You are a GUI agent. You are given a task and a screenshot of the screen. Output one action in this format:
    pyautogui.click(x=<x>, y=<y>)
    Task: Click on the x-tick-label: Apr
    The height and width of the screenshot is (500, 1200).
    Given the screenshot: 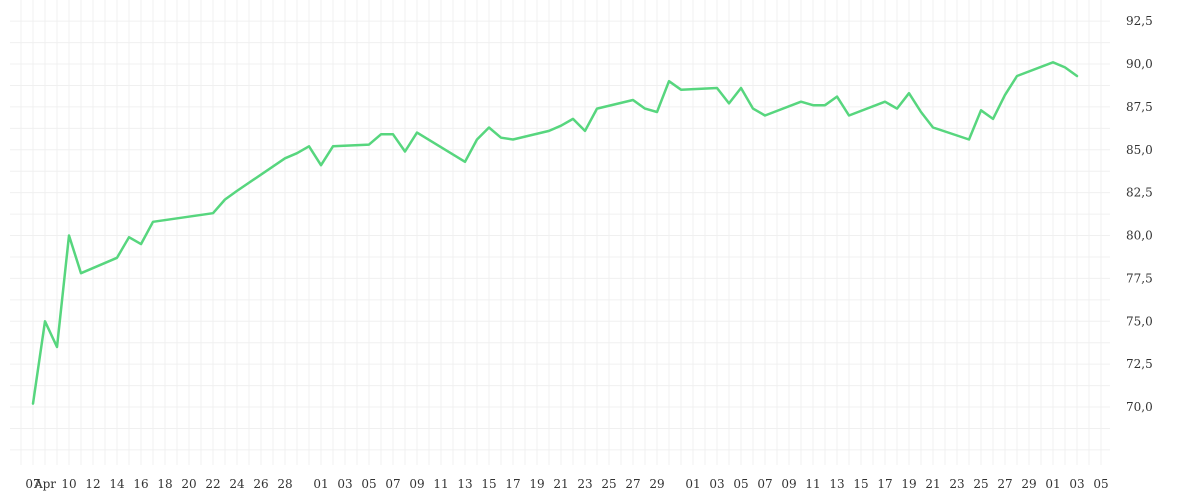 What is the action you would take?
    pyautogui.click(x=44, y=484)
    